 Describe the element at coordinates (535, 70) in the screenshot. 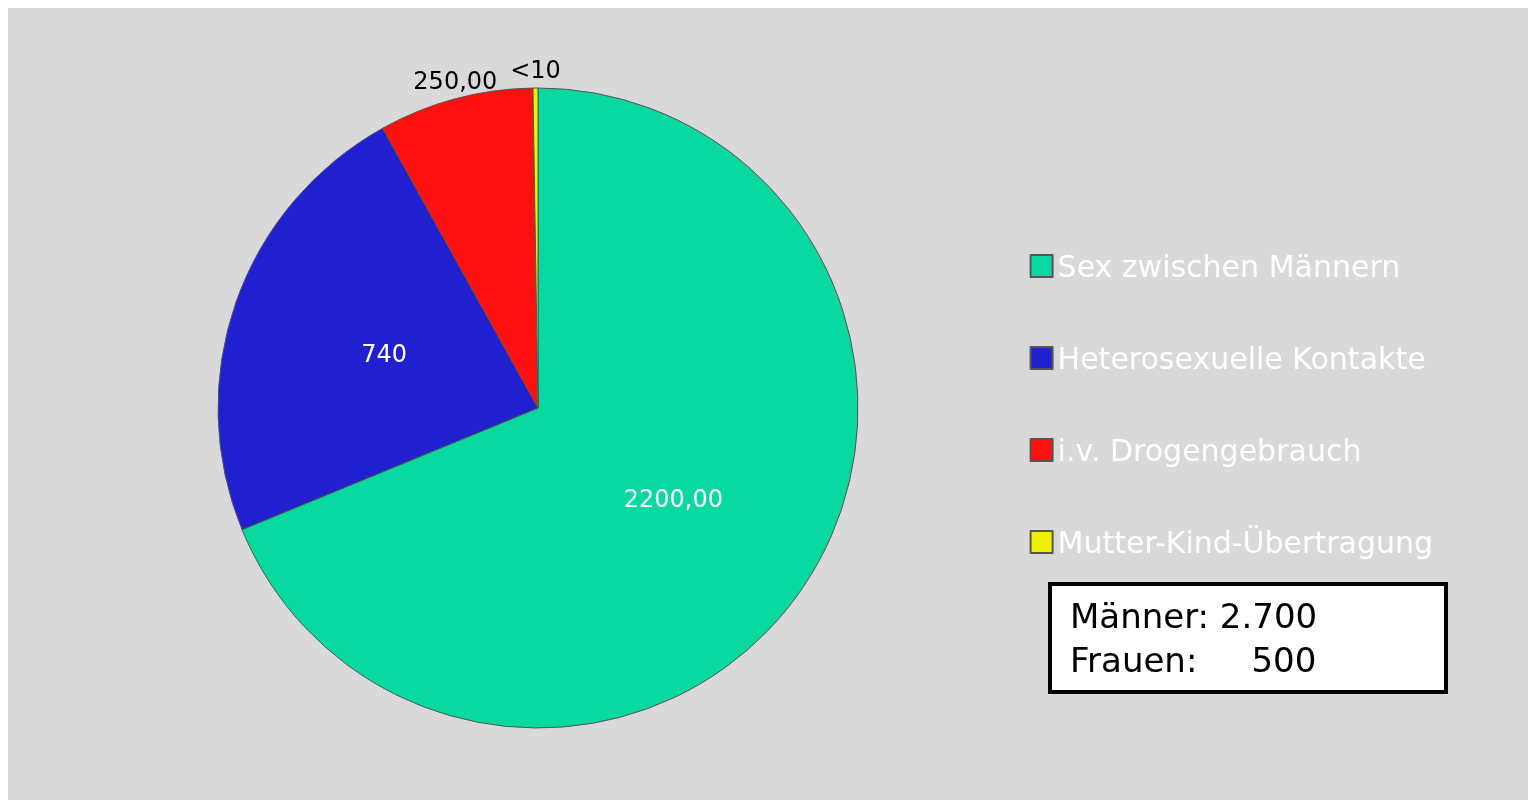

I see `data-label: <10` at that location.